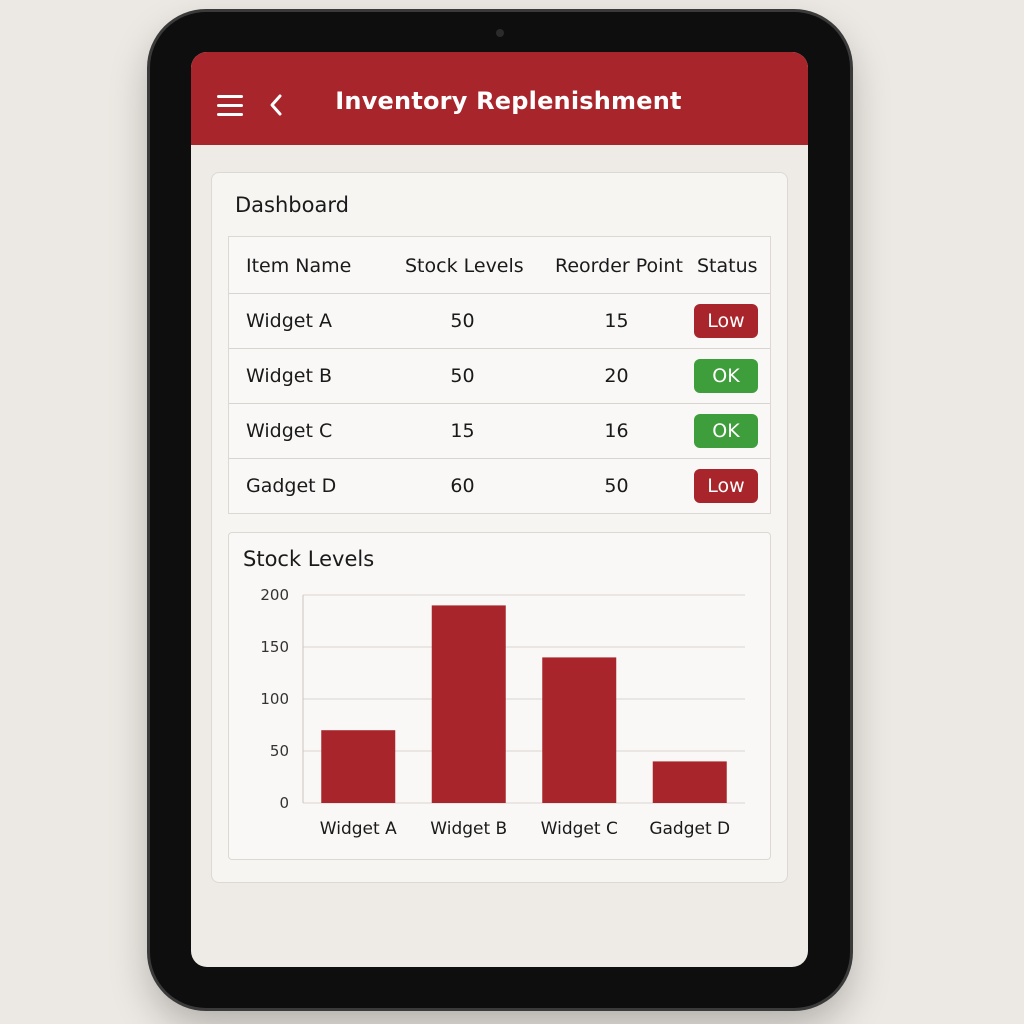  I want to click on y-tick-label: 150, so click(274, 647).